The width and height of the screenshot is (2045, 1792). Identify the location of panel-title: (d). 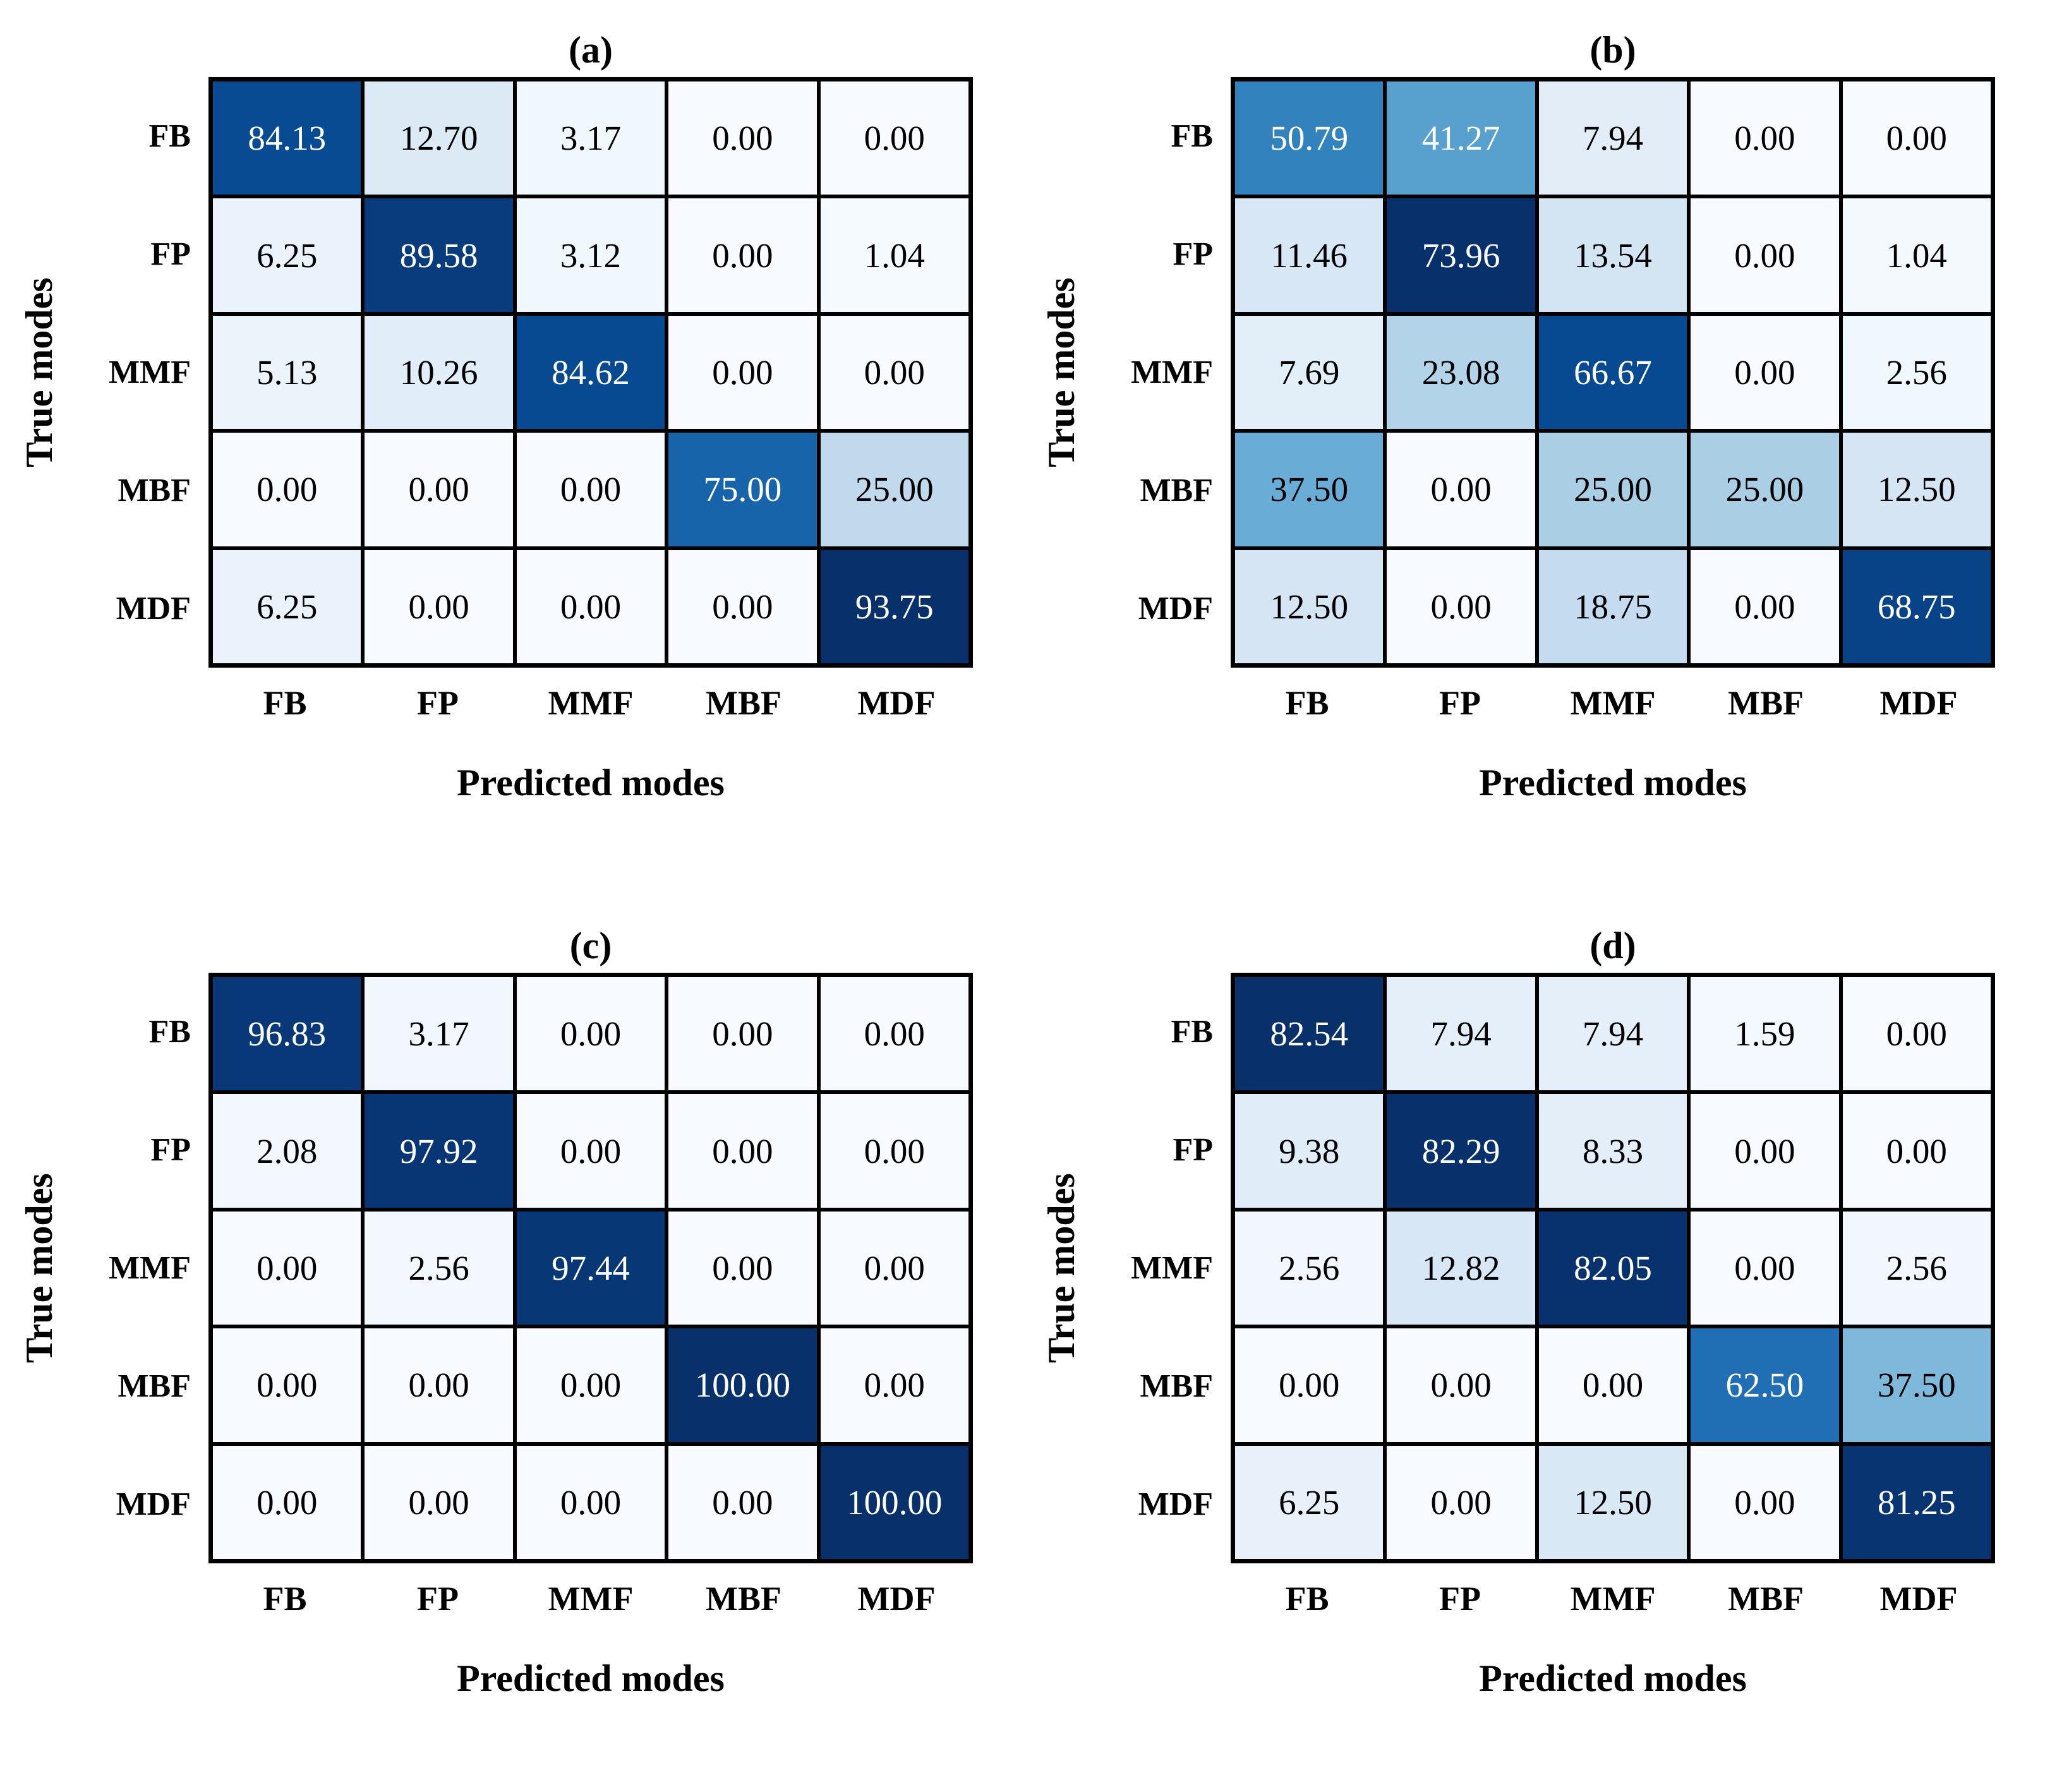
(1613, 945).